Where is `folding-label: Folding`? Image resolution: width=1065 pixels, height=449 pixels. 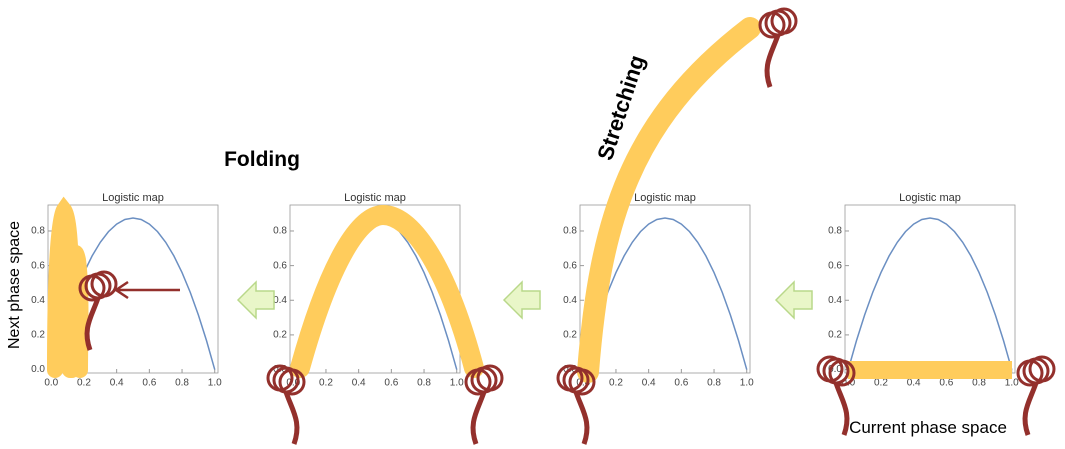 folding-label: Folding is located at coordinates (262, 159).